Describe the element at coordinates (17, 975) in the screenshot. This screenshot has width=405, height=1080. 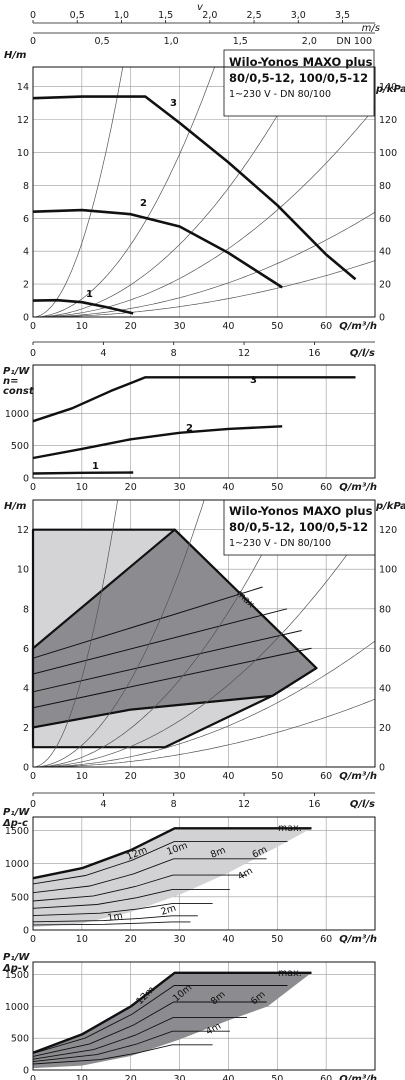
I see `y-tick-label: 1500` at that location.